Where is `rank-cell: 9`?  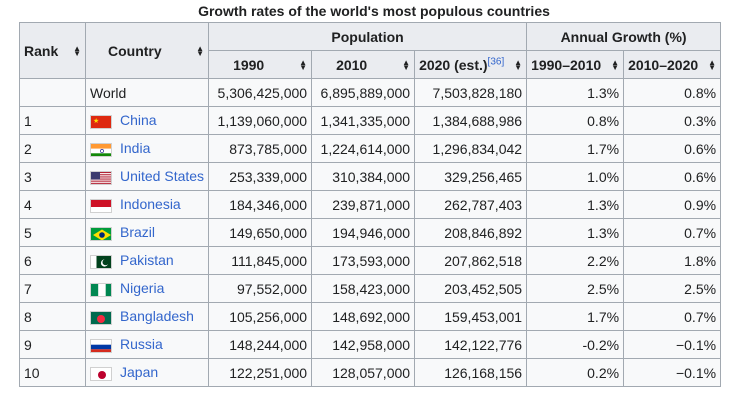
rank-cell: 9 is located at coordinates (52, 344).